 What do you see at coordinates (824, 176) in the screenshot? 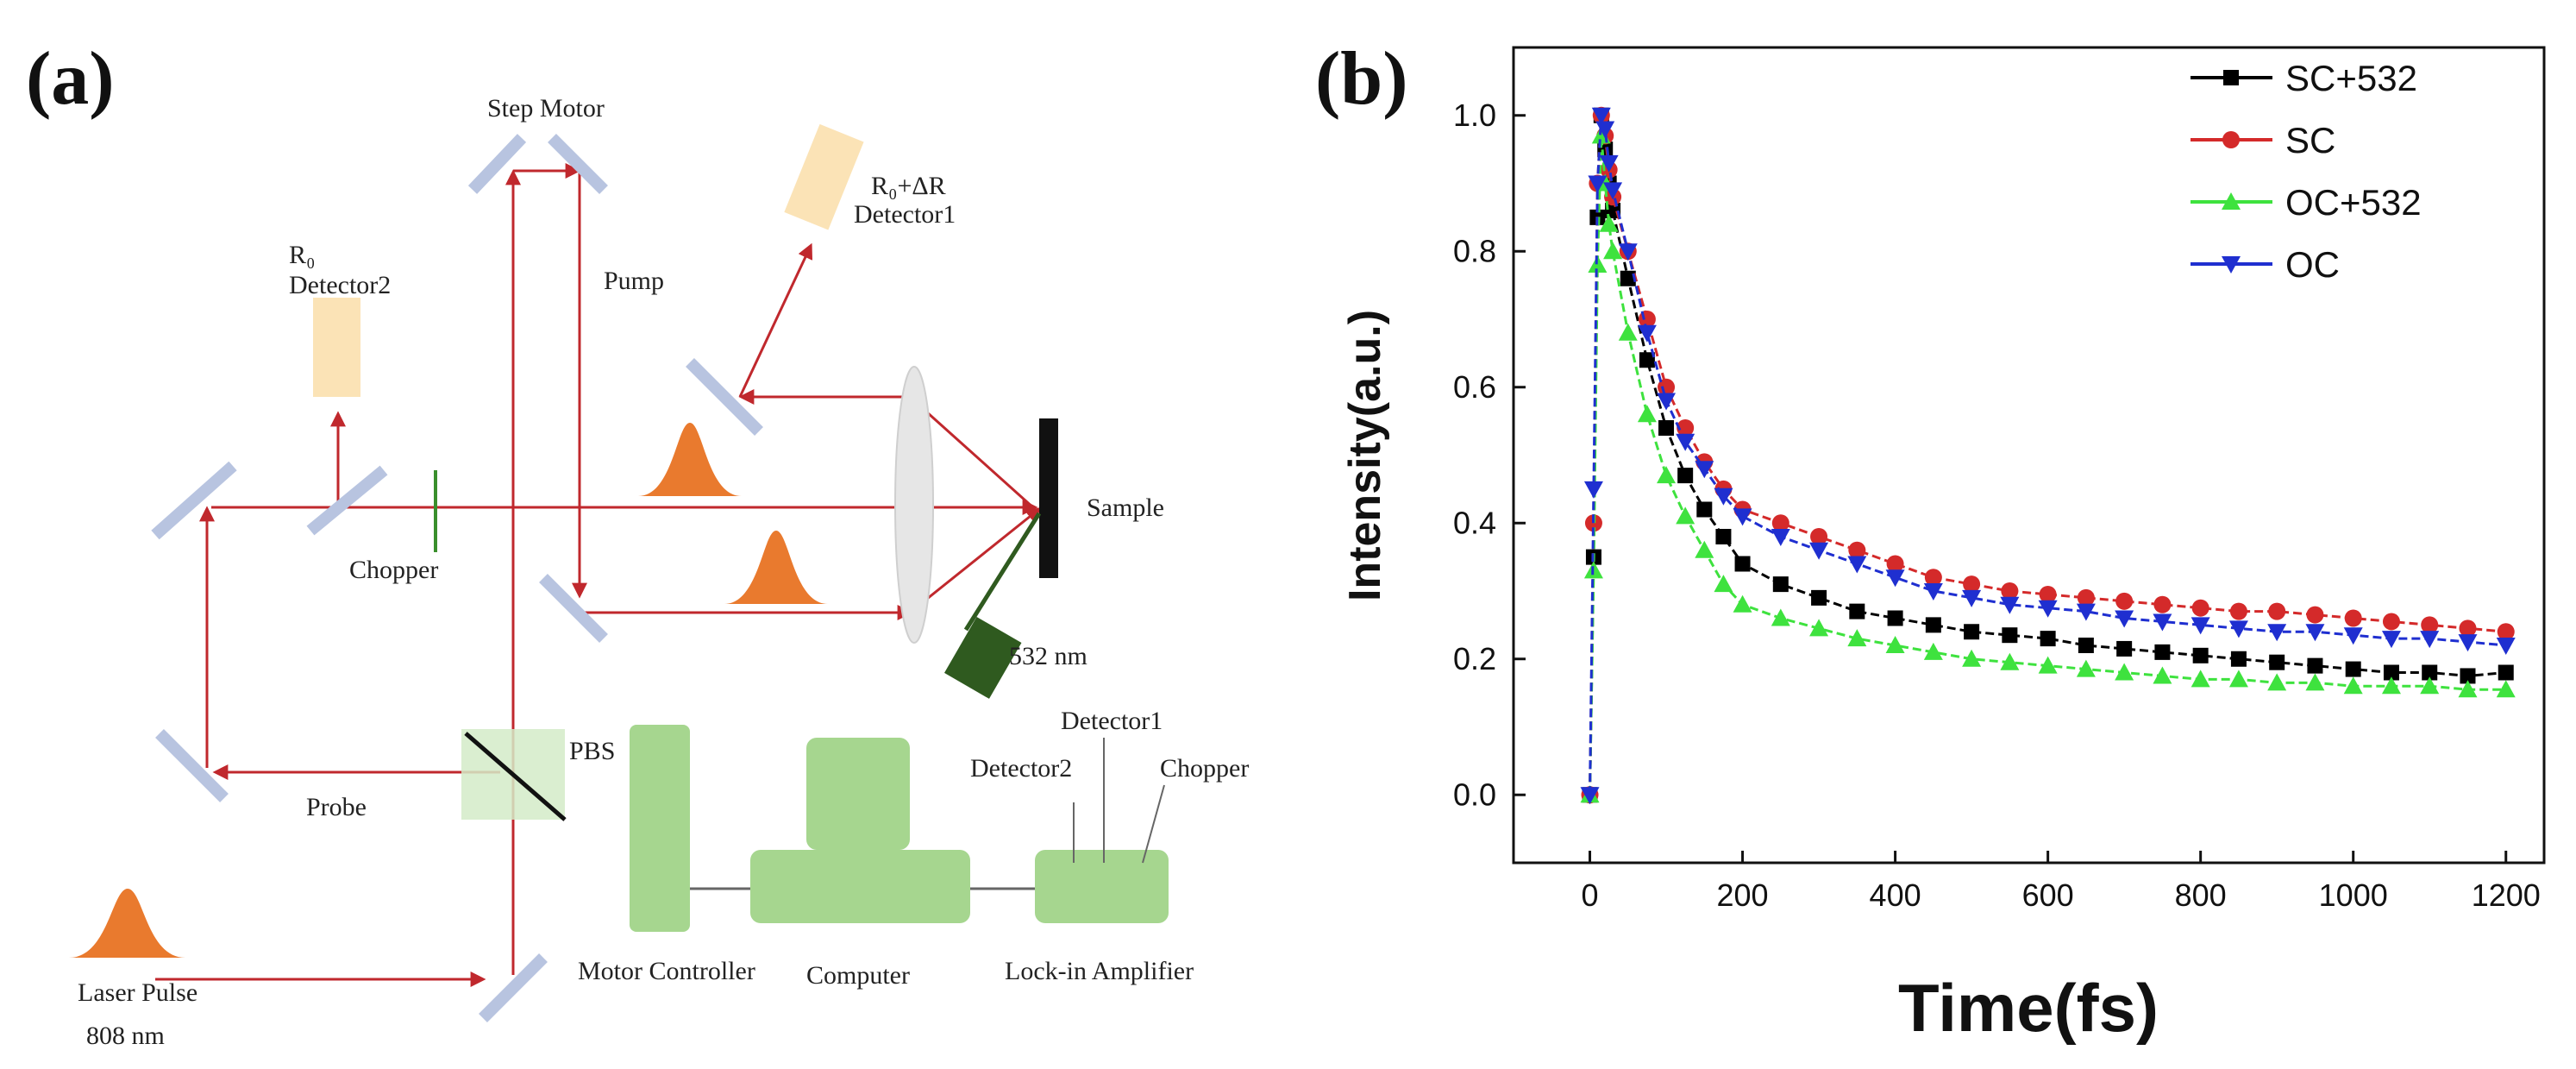
I see `detector1-body` at bounding box center [824, 176].